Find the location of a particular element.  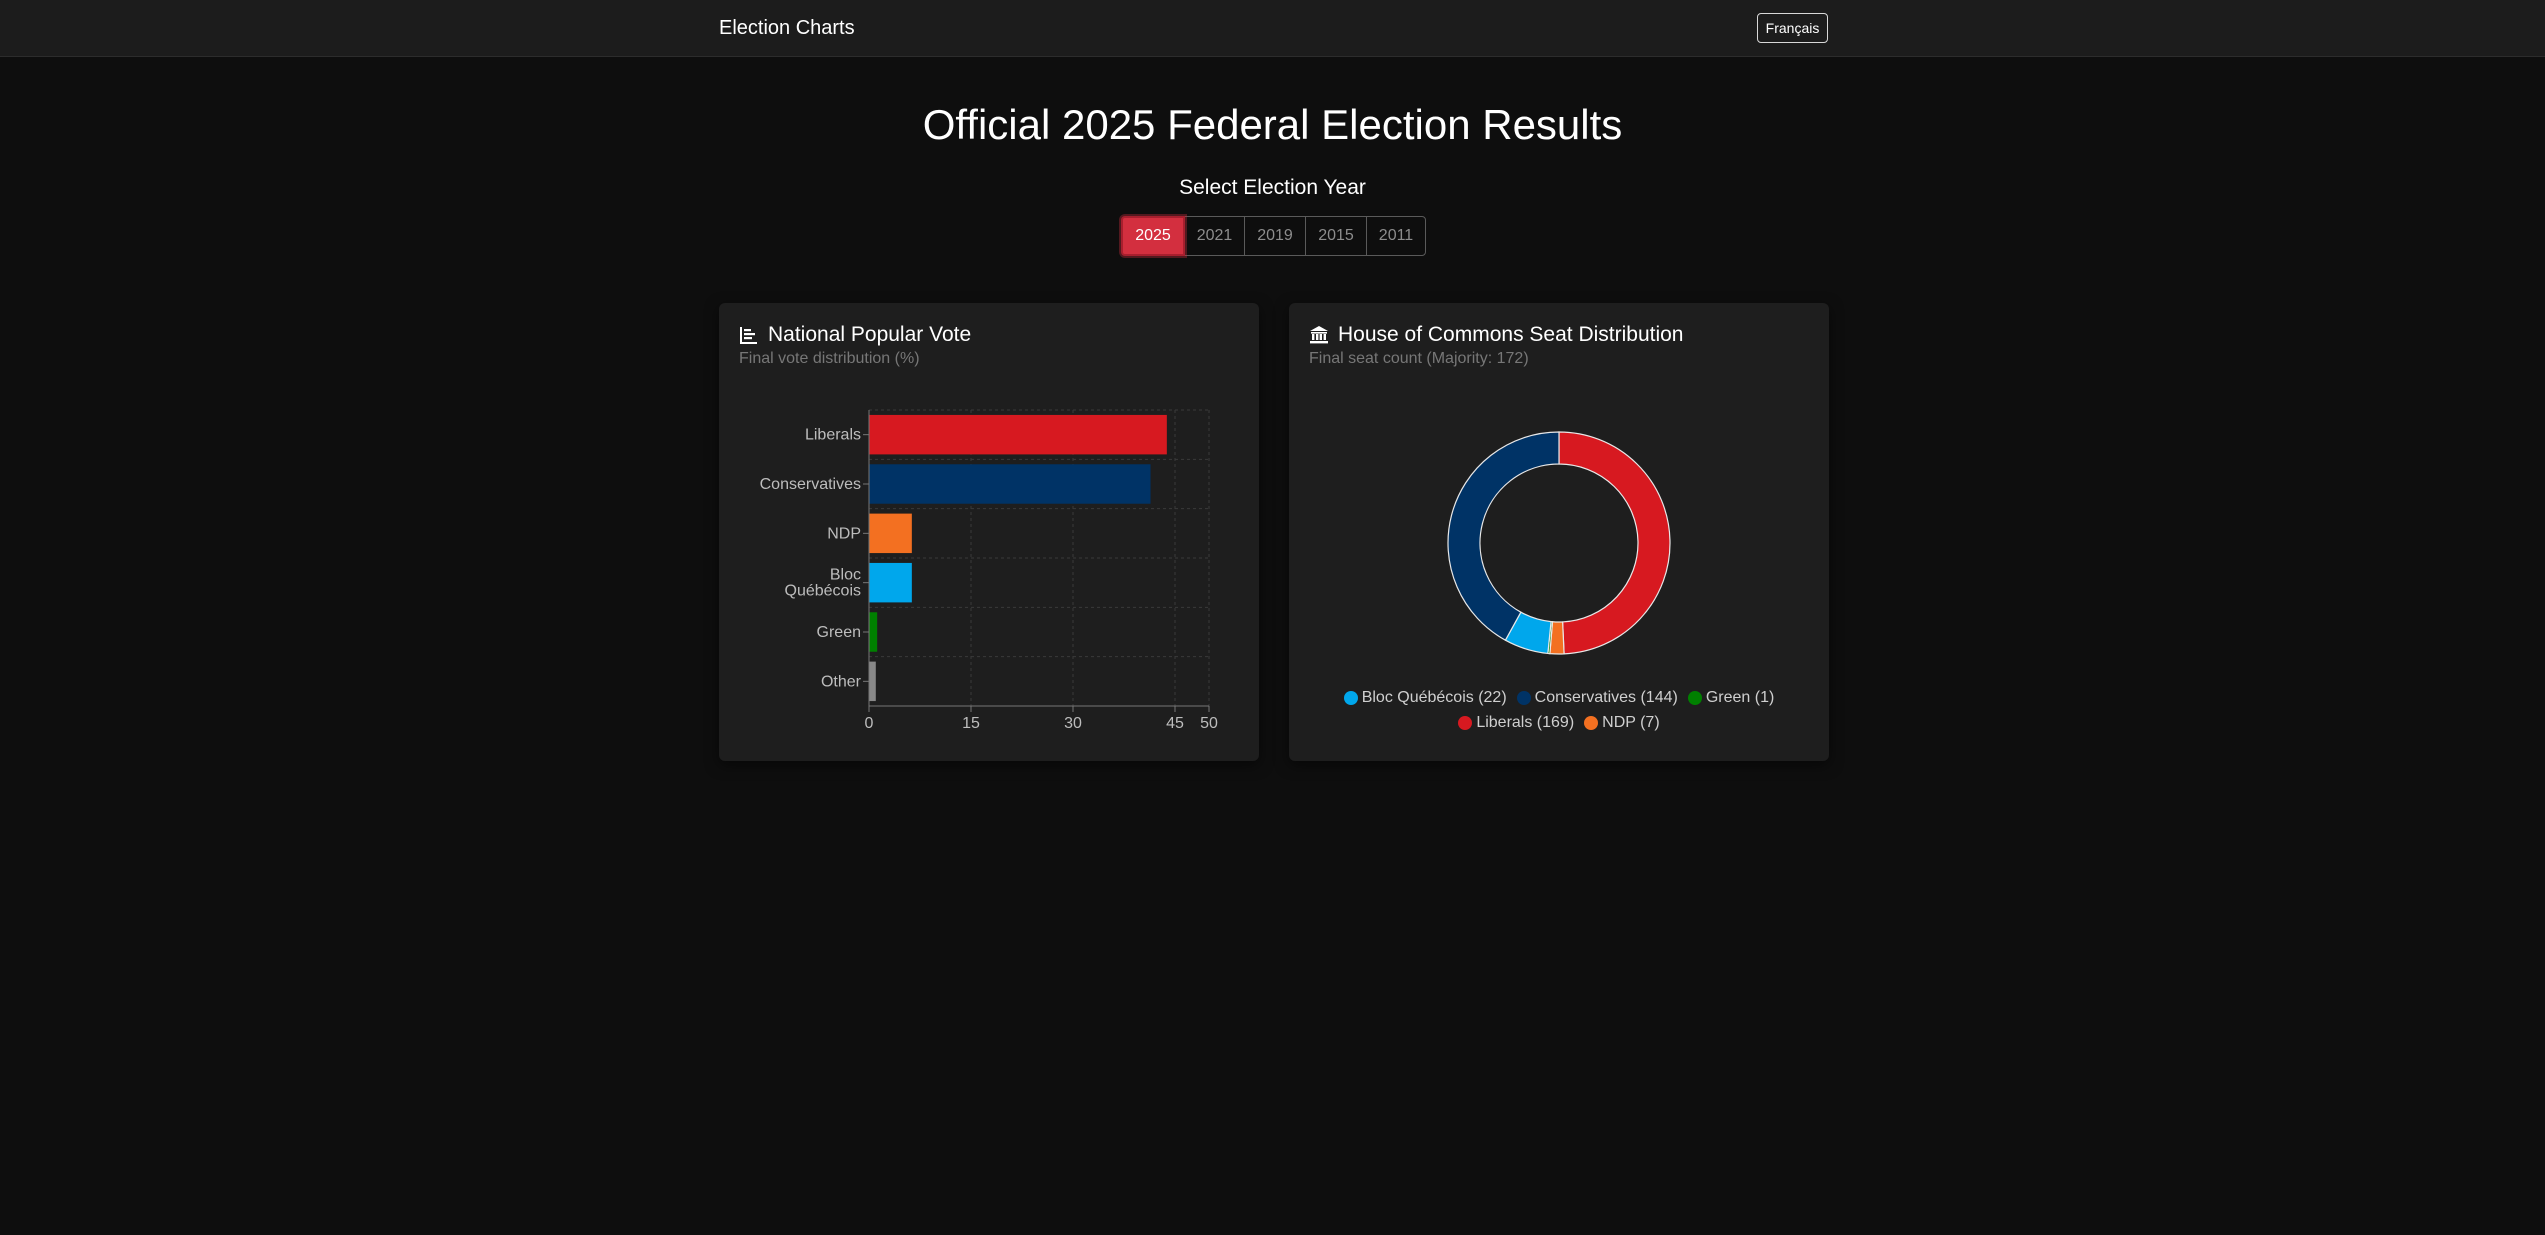

navbar: Election Charts Français is located at coordinates (1272, 28).